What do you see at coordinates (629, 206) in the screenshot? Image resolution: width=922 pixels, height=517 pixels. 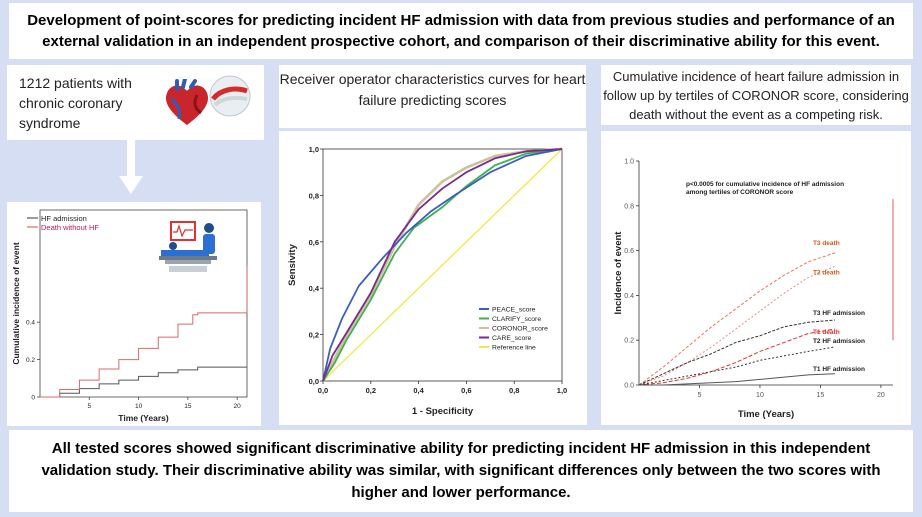 I see `y-tick-label: 0.8` at bounding box center [629, 206].